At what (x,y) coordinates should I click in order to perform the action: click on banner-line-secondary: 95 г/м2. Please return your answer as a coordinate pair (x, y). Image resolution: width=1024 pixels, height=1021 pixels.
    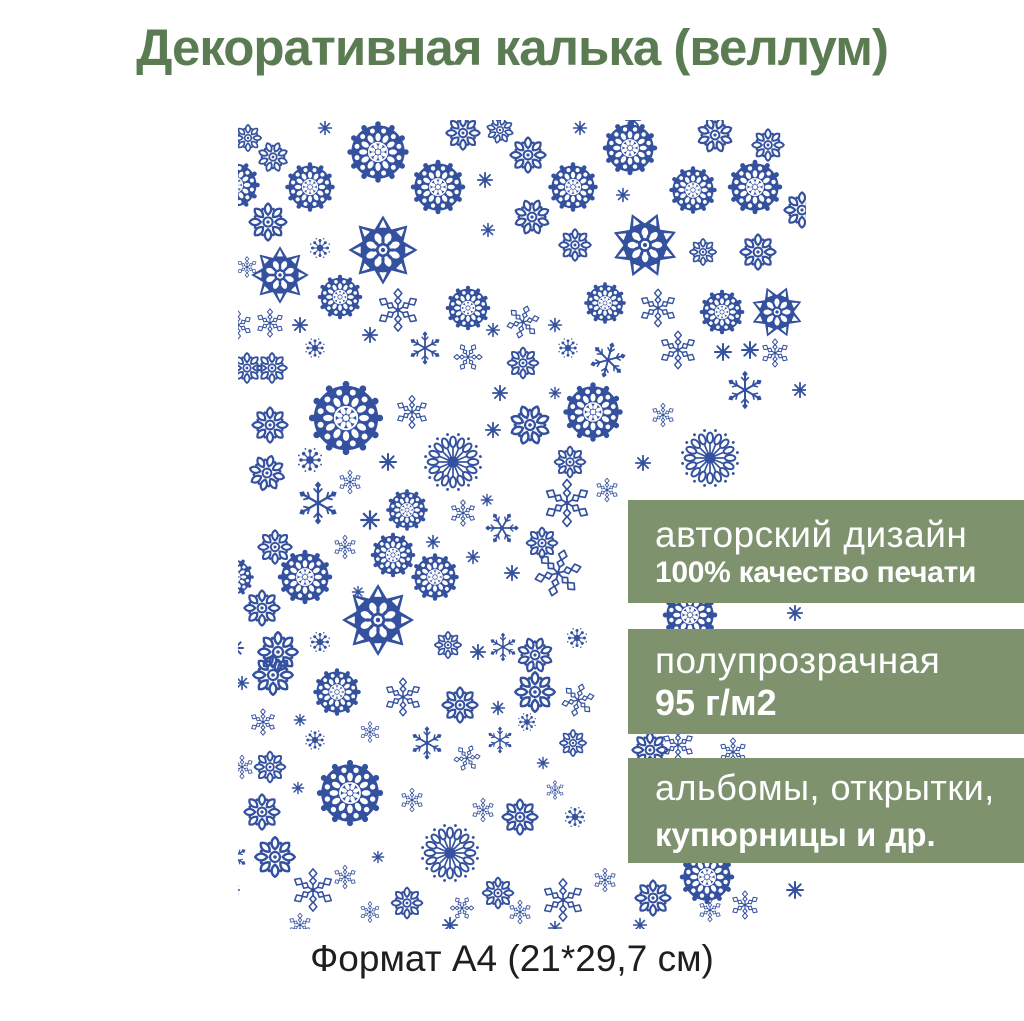
    Looking at the image, I should click on (716, 702).